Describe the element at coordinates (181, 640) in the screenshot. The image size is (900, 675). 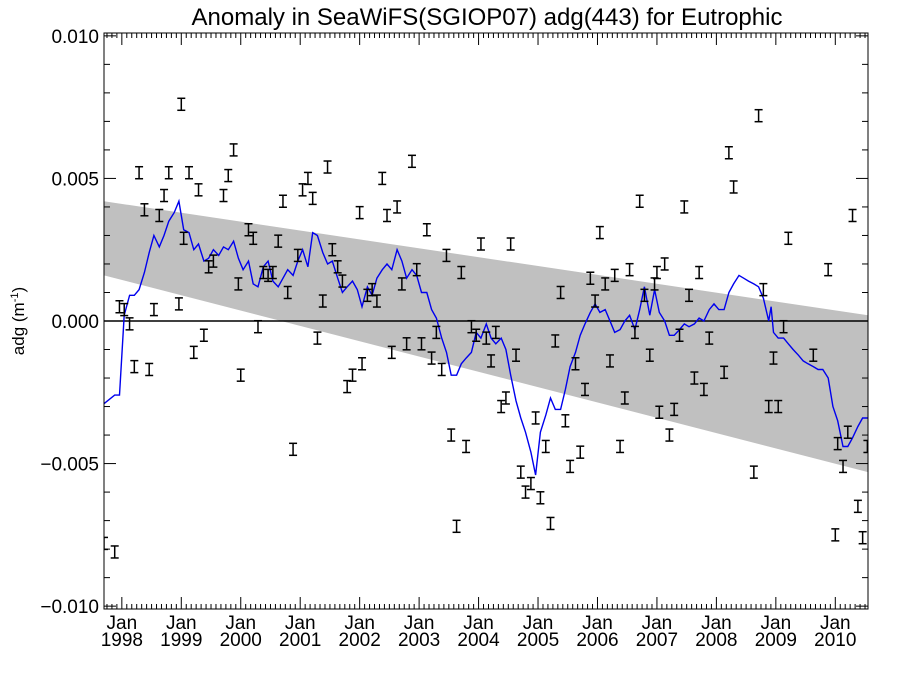
I see `svg-text: 1999` at that location.